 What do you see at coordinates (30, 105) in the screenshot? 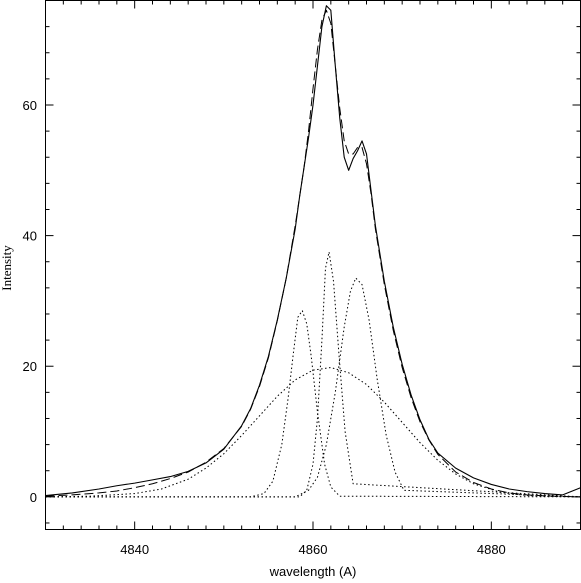
I see `y-tick-label: 60` at bounding box center [30, 105].